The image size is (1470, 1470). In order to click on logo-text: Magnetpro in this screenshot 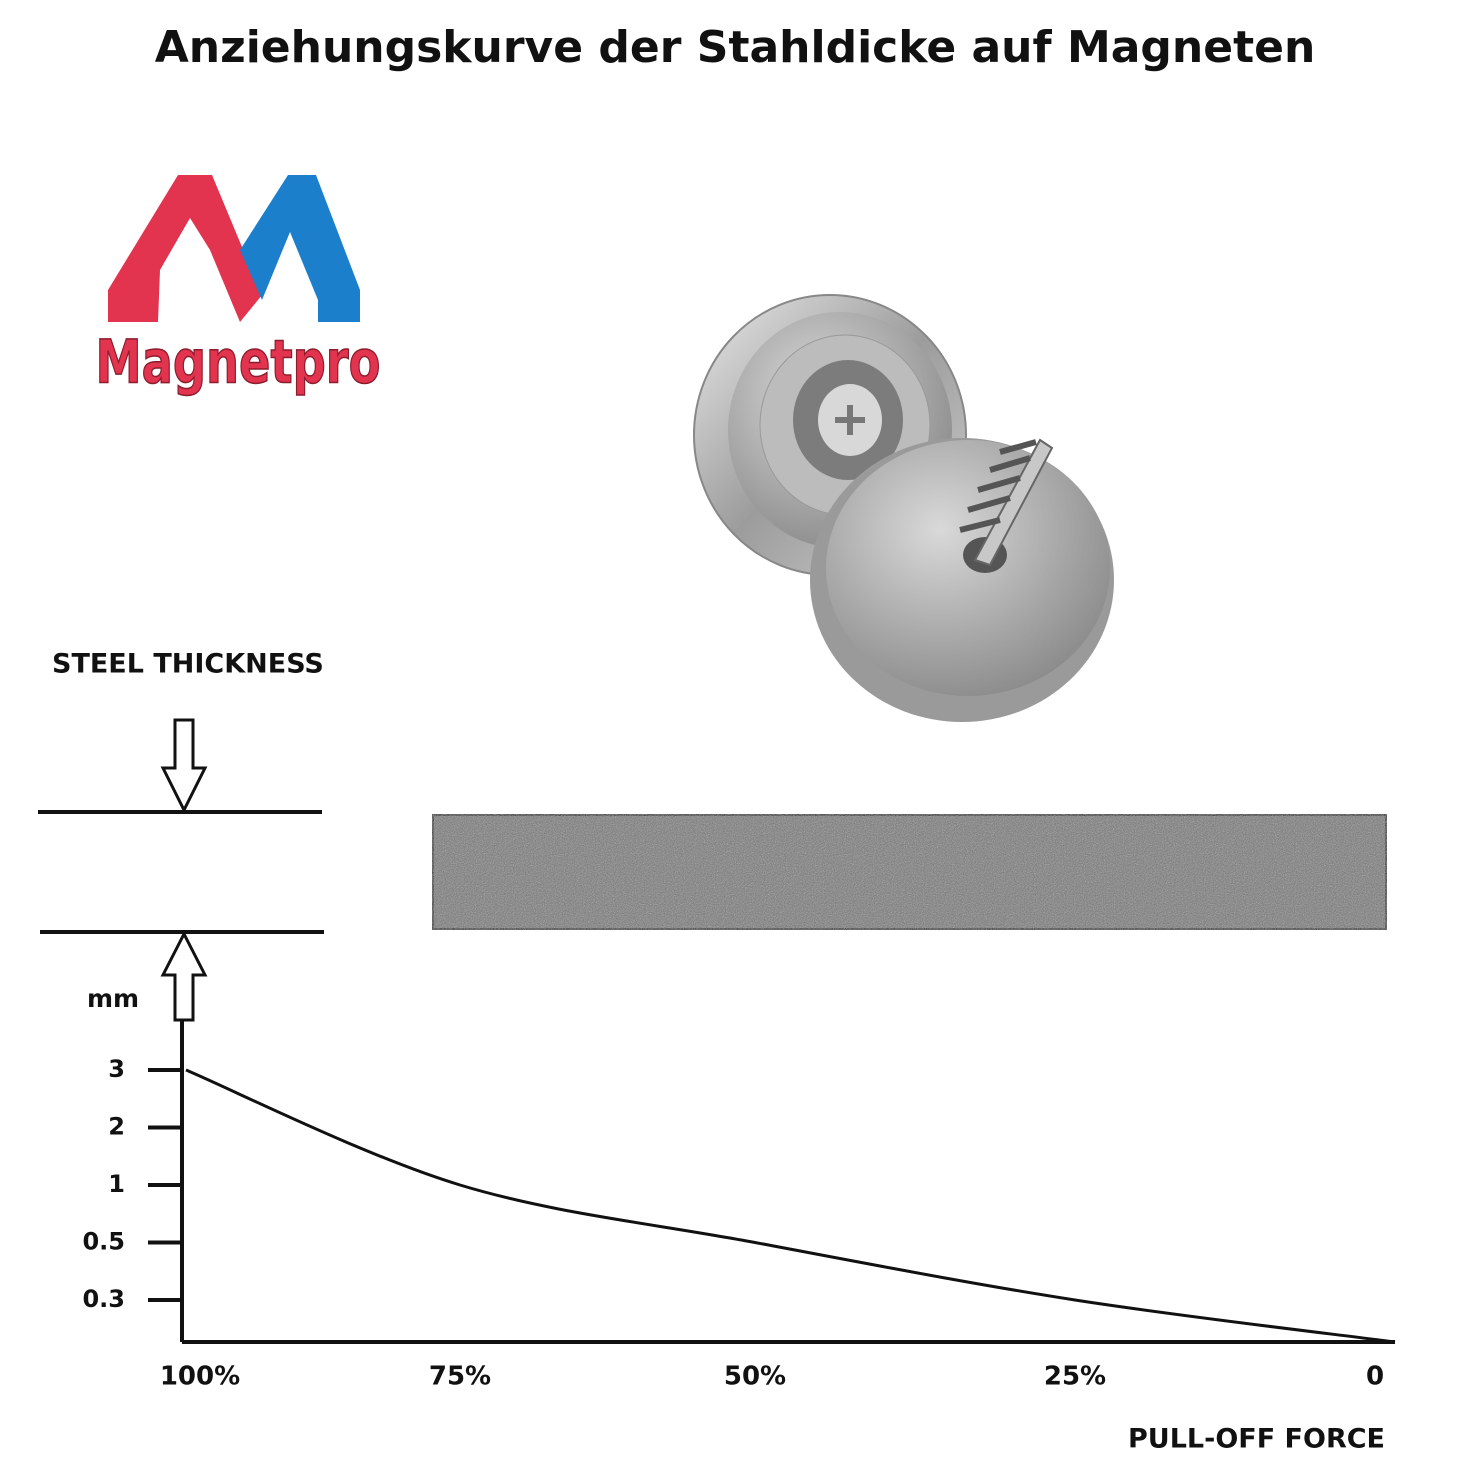, I will do `click(238, 363)`.